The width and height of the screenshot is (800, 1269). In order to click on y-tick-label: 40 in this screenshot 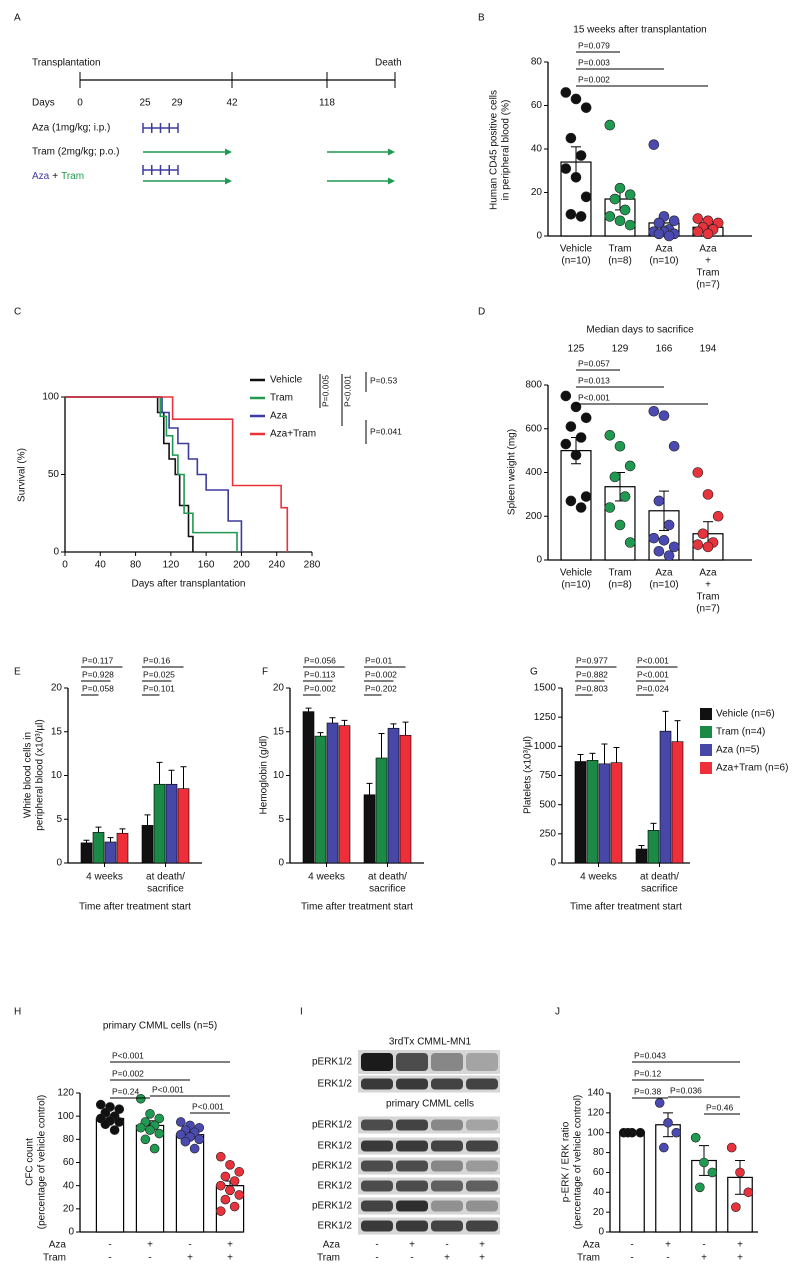, I will do `click(69, 1185)`.